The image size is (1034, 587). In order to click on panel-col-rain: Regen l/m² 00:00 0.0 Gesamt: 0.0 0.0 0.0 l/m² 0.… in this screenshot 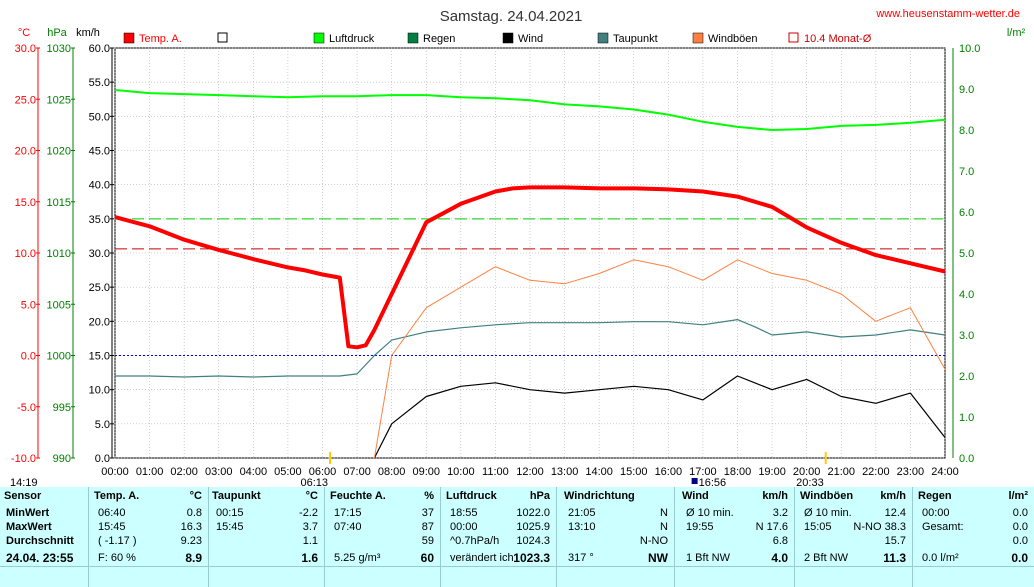, I will do `click(974, 537)`.